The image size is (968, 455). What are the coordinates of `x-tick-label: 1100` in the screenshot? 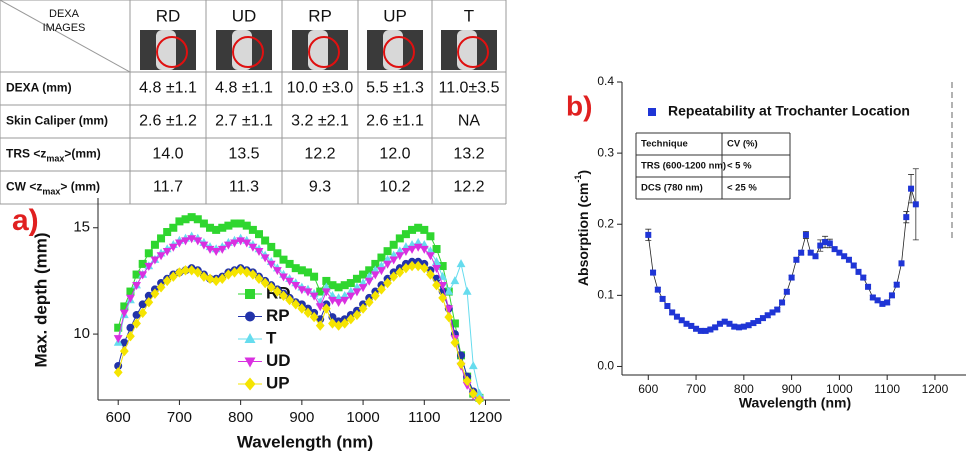 It's located at (424, 417).